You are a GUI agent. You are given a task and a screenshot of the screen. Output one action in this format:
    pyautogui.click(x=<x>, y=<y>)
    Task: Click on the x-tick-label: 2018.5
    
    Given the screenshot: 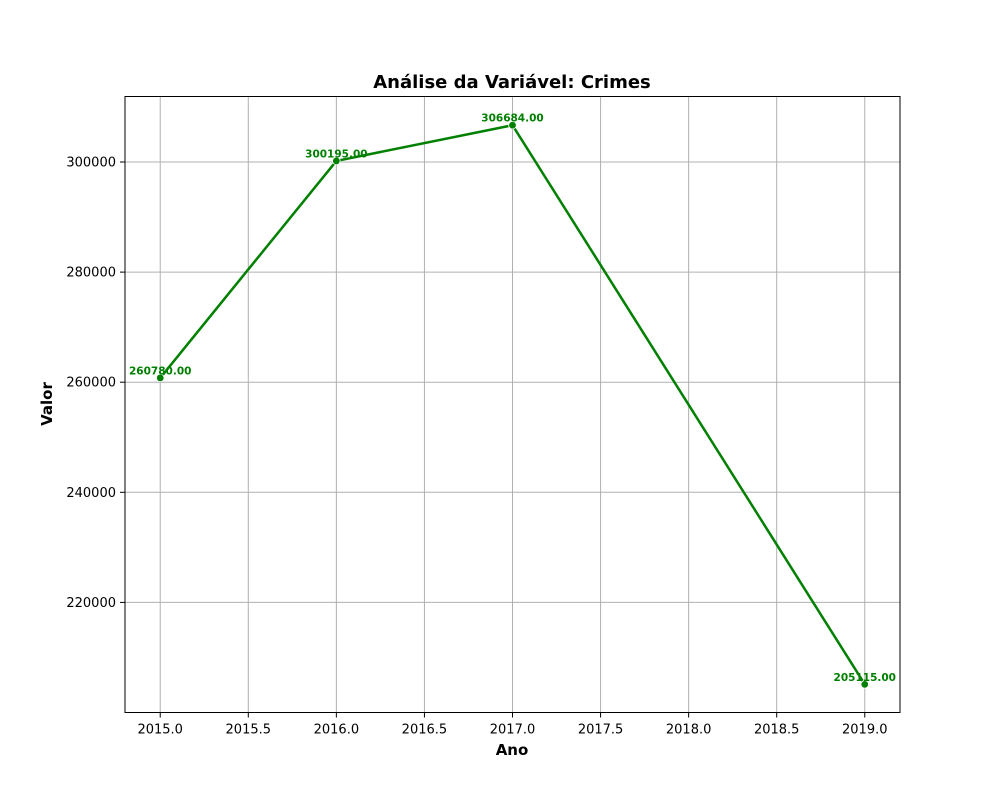 What is the action you would take?
    pyautogui.click(x=777, y=730)
    